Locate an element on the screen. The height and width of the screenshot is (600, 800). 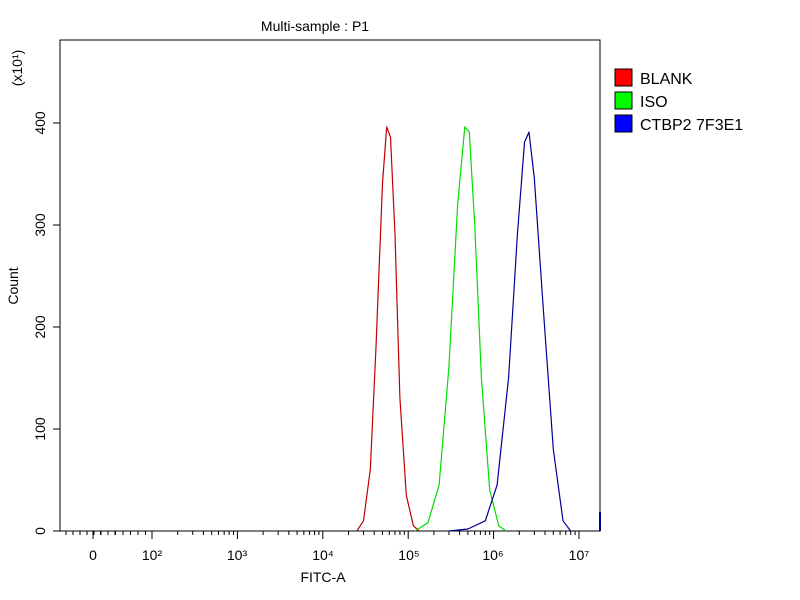
legend-label-iso: ISO is located at coordinates (654, 102).